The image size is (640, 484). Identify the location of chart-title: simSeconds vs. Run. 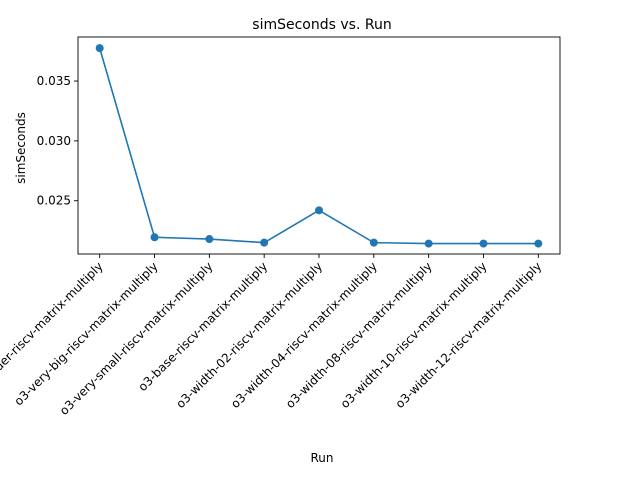
(321, 25).